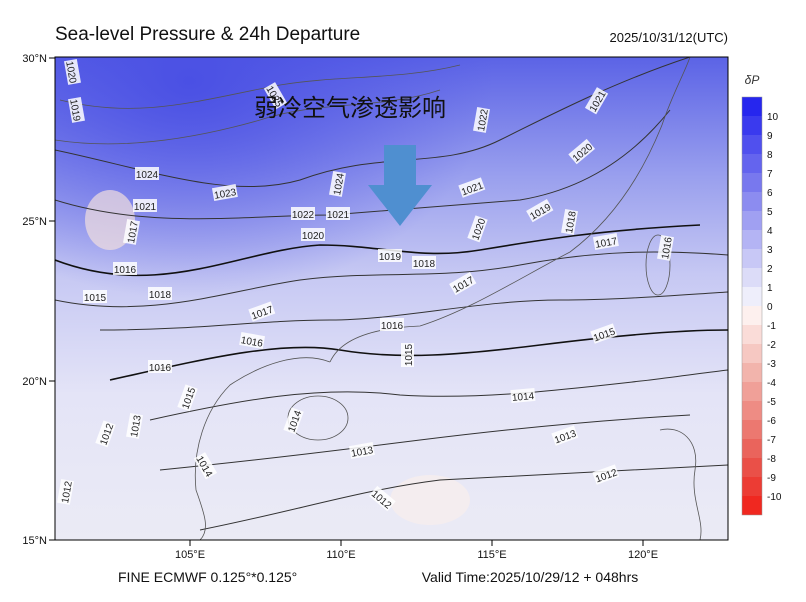  I want to click on arrow, so click(400, 185).